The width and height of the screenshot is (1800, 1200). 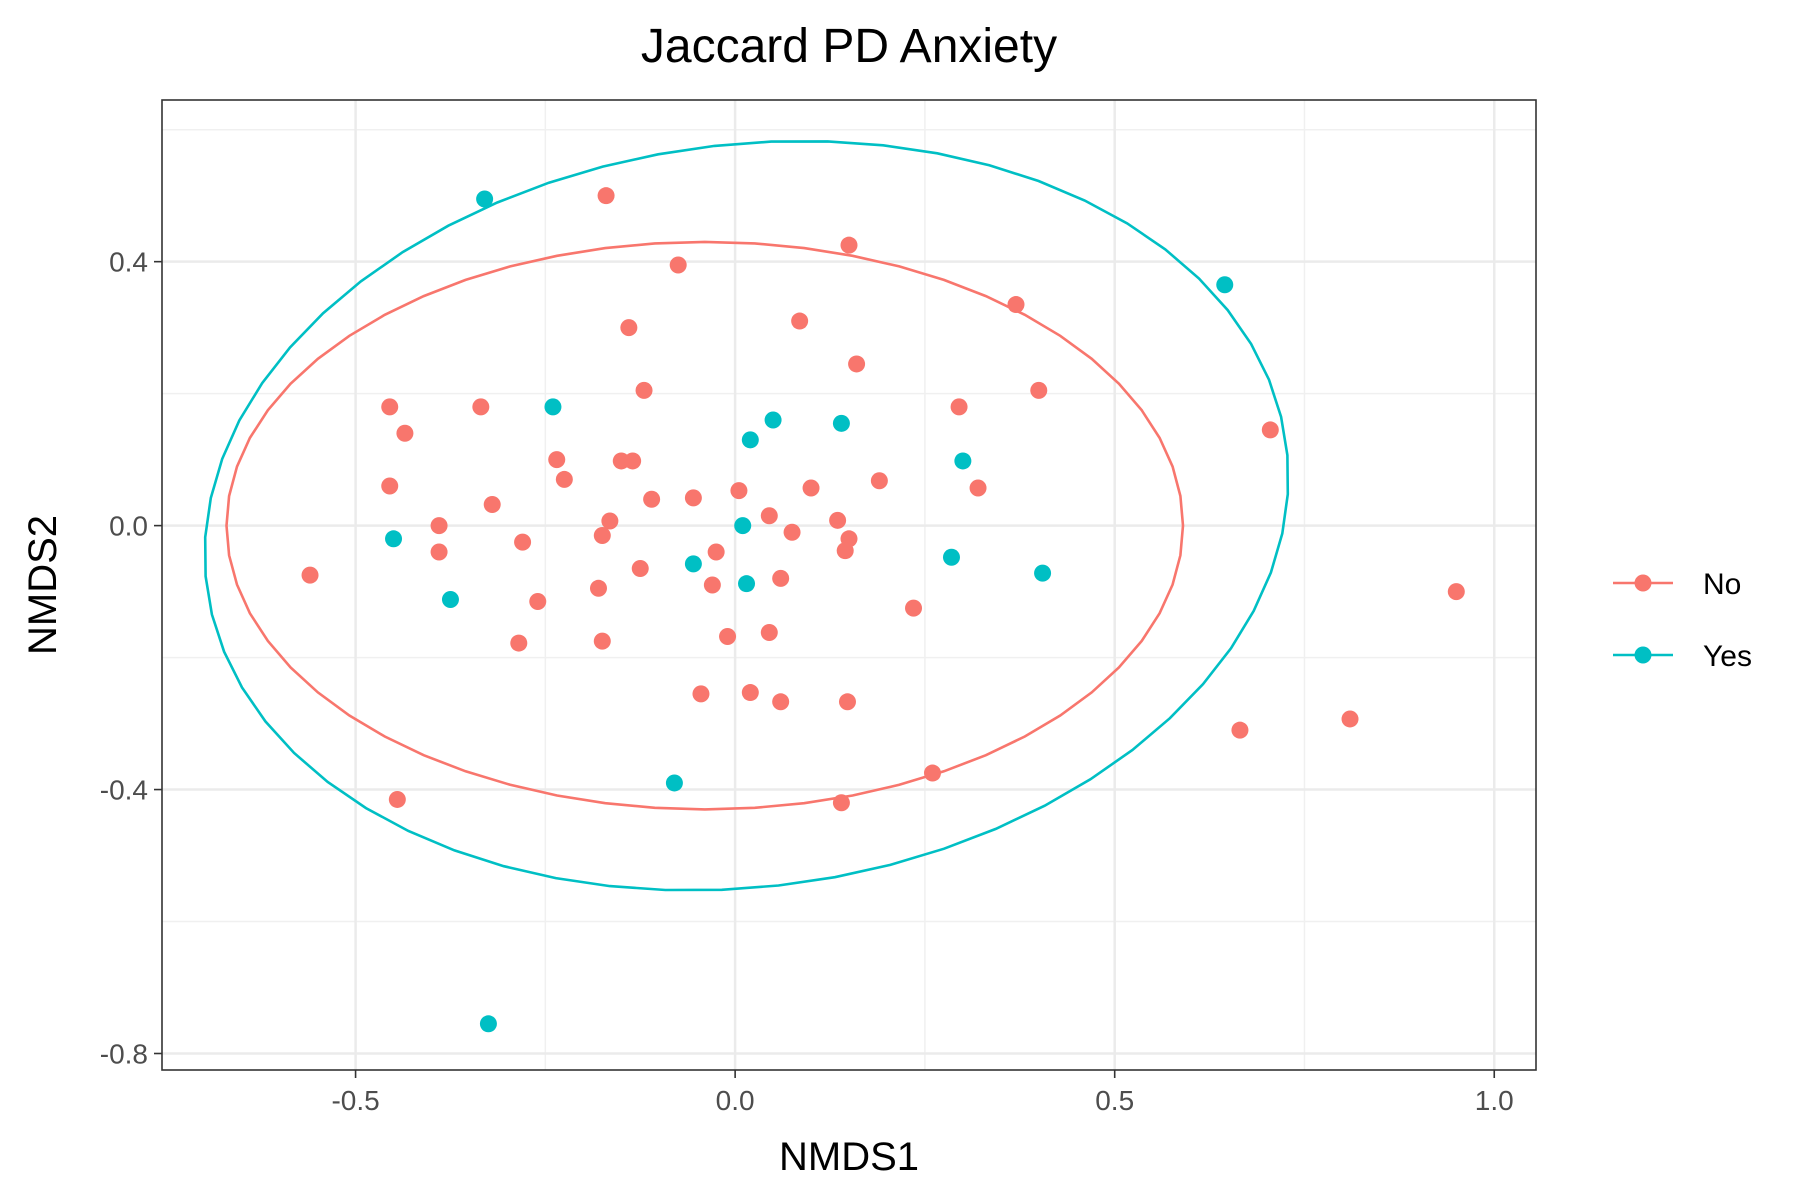 What do you see at coordinates (1722, 584) in the screenshot?
I see `legend-label-no: No` at bounding box center [1722, 584].